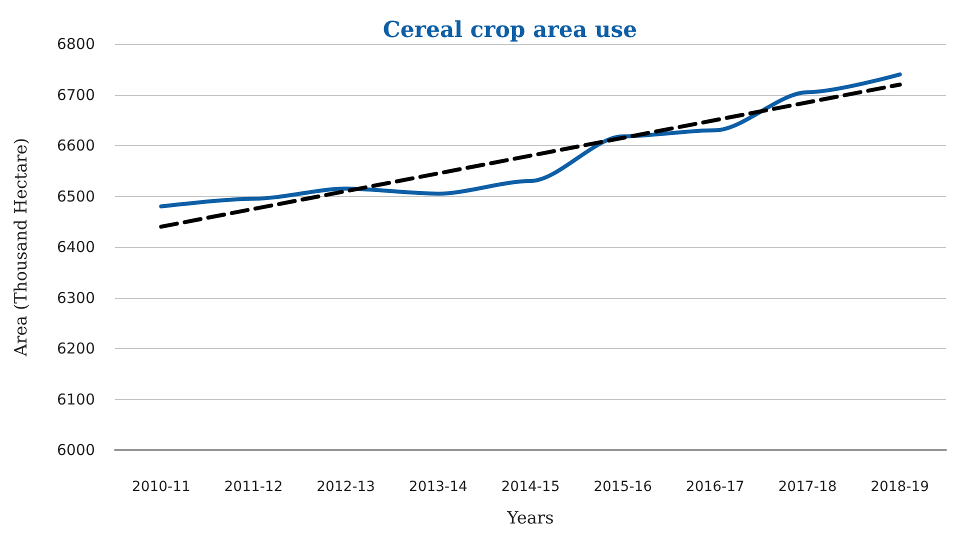 Image resolution: width=958 pixels, height=541 pixels. Describe the element at coordinates (75, 349) in the screenshot. I see `y-tick-label: 6200` at that location.